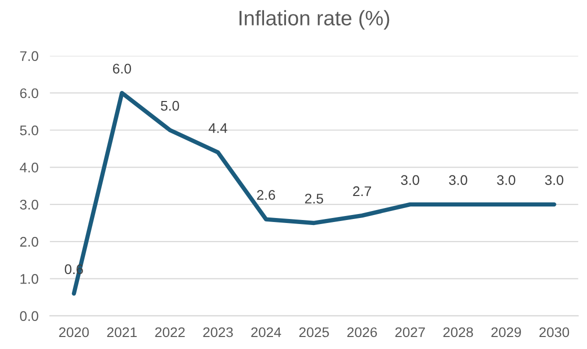  What do you see at coordinates (218, 128) in the screenshot?
I see `data-label: 4.4` at bounding box center [218, 128].